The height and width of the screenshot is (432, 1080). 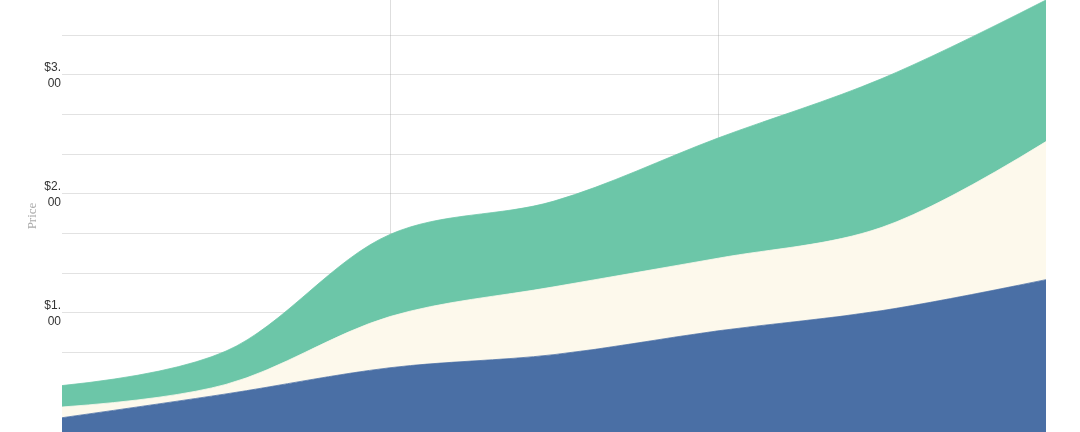 I want to click on y-axis-title: Price, so click(x=32, y=216).